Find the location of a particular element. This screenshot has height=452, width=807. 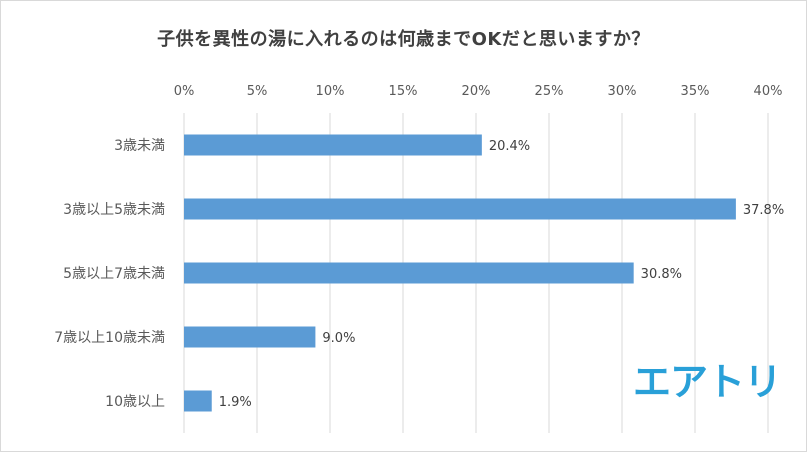

chart-title: 子供を異性の湯に入れるのは何歳までOKだと思いますか？ is located at coordinates (403, 39).